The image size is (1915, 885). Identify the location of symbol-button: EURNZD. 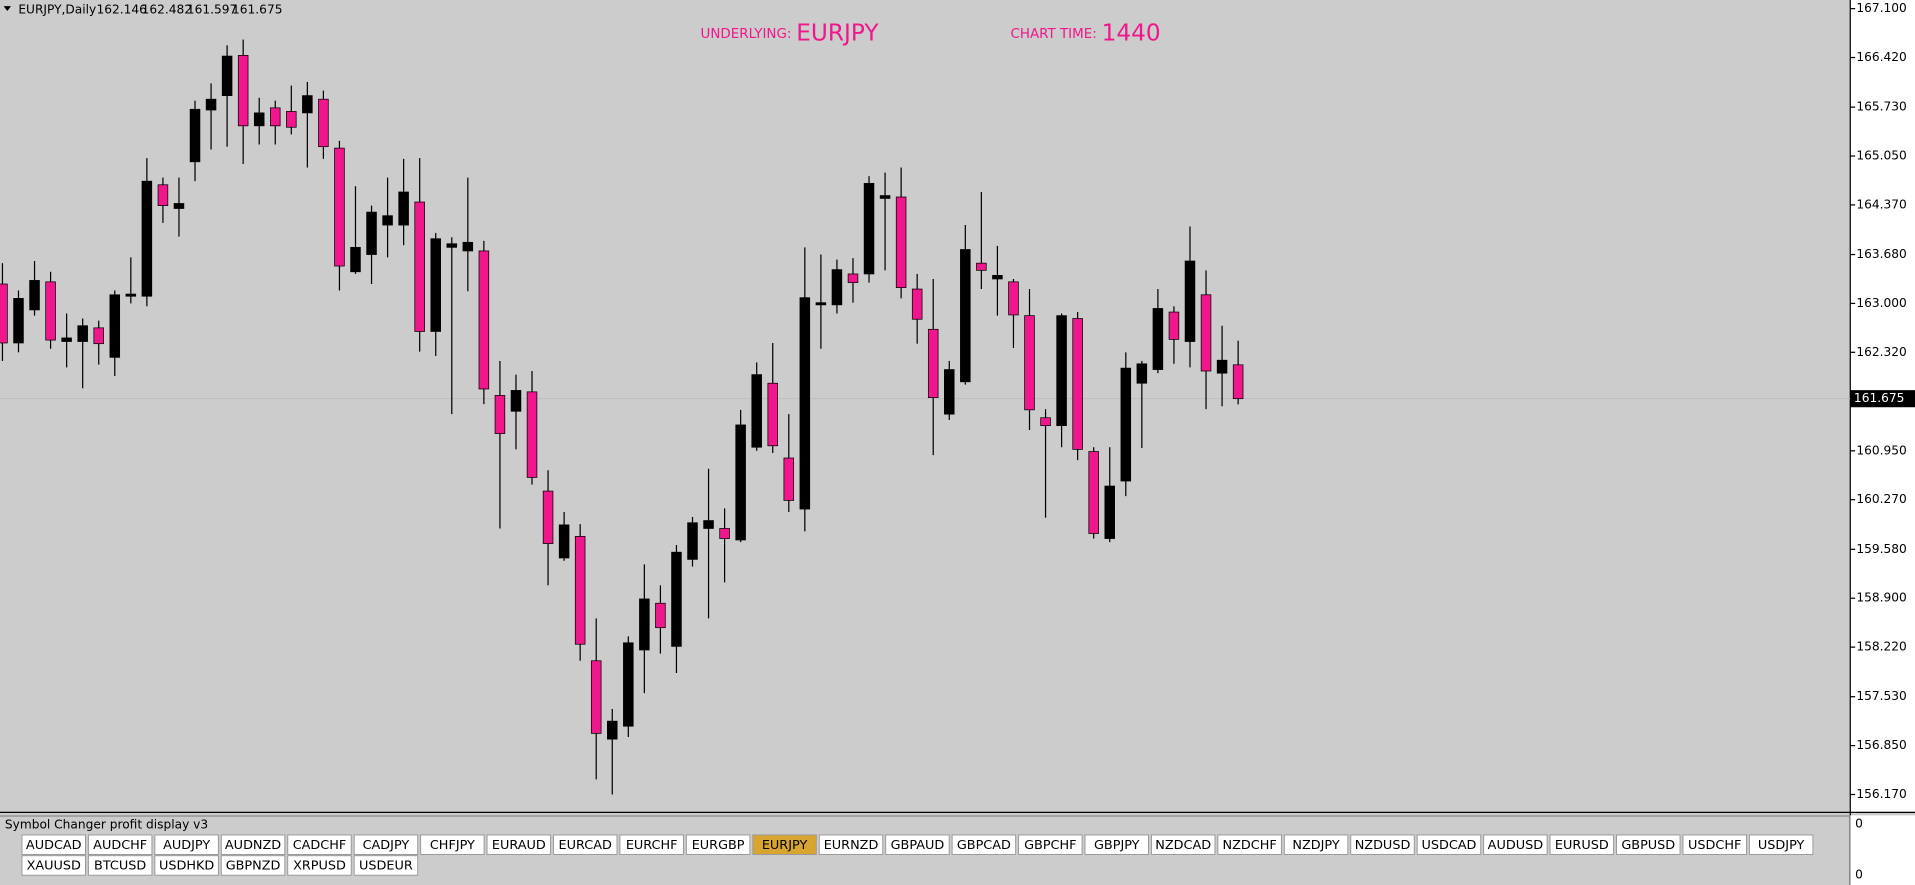
(851, 844).